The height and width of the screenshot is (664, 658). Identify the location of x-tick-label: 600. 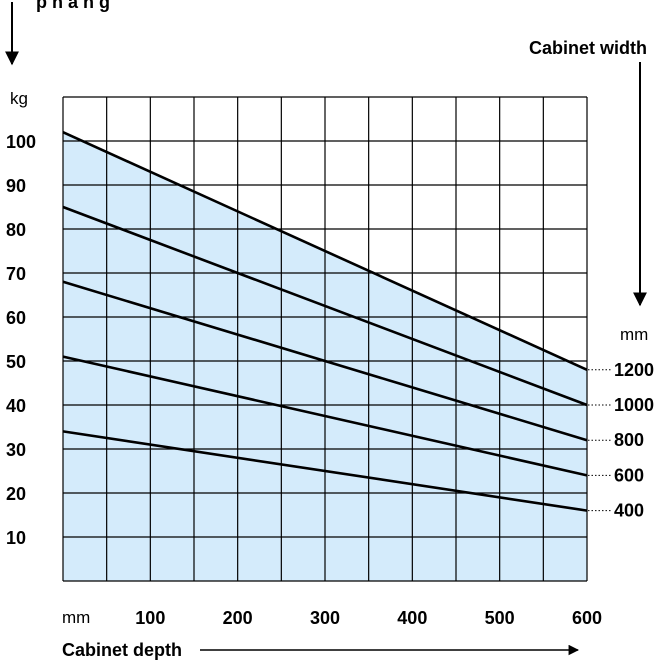
(587, 618).